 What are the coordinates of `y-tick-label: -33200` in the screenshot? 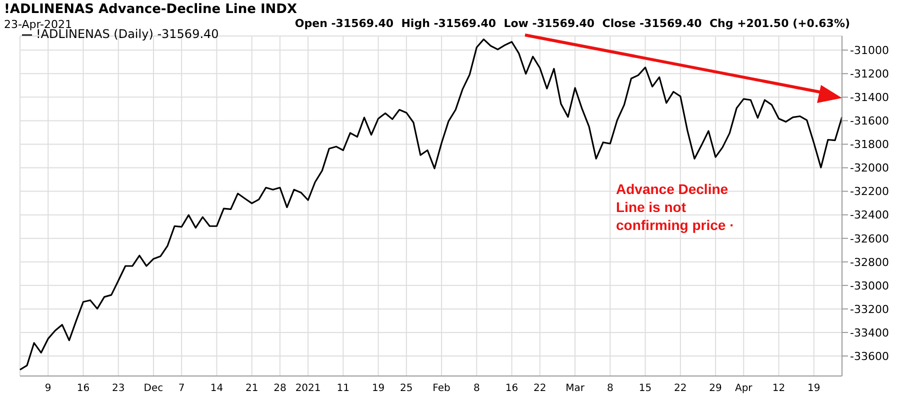 It's located at (869, 309).